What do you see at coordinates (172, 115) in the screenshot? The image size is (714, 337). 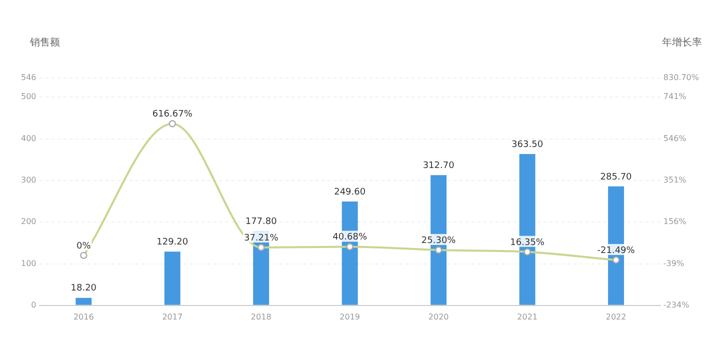 I see `data-label: 616.67%` at bounding box center [172, 115].